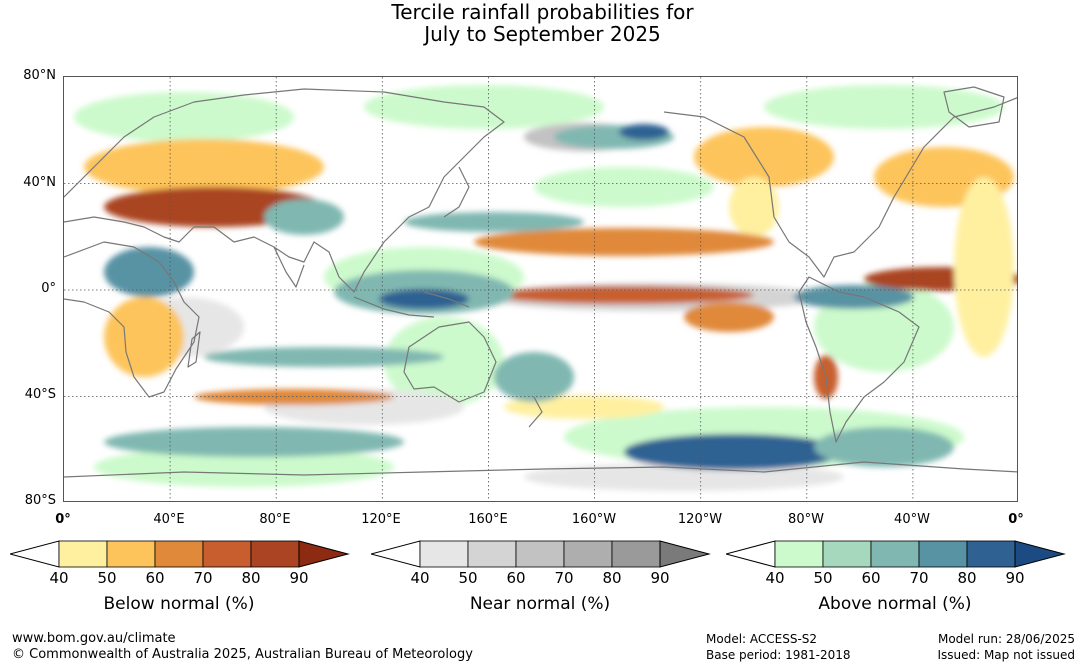 Image resolution: width=1085 pixels, height=667 pixels. I want to click on below-tick-70: 70, so click(203, 578).